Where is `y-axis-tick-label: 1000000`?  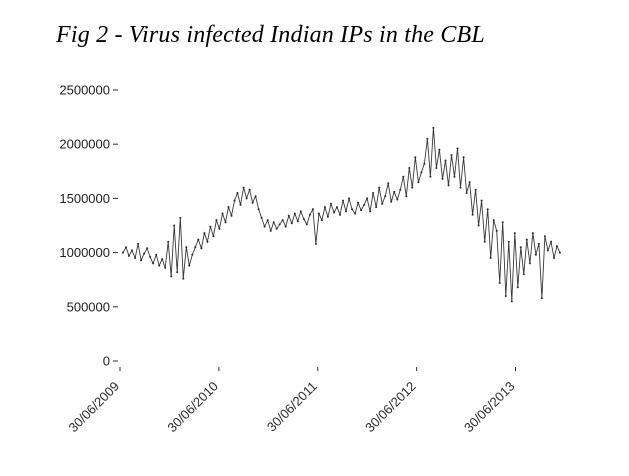
y-axis-tick-label: 1000000 is located at coordinates (84, 252).